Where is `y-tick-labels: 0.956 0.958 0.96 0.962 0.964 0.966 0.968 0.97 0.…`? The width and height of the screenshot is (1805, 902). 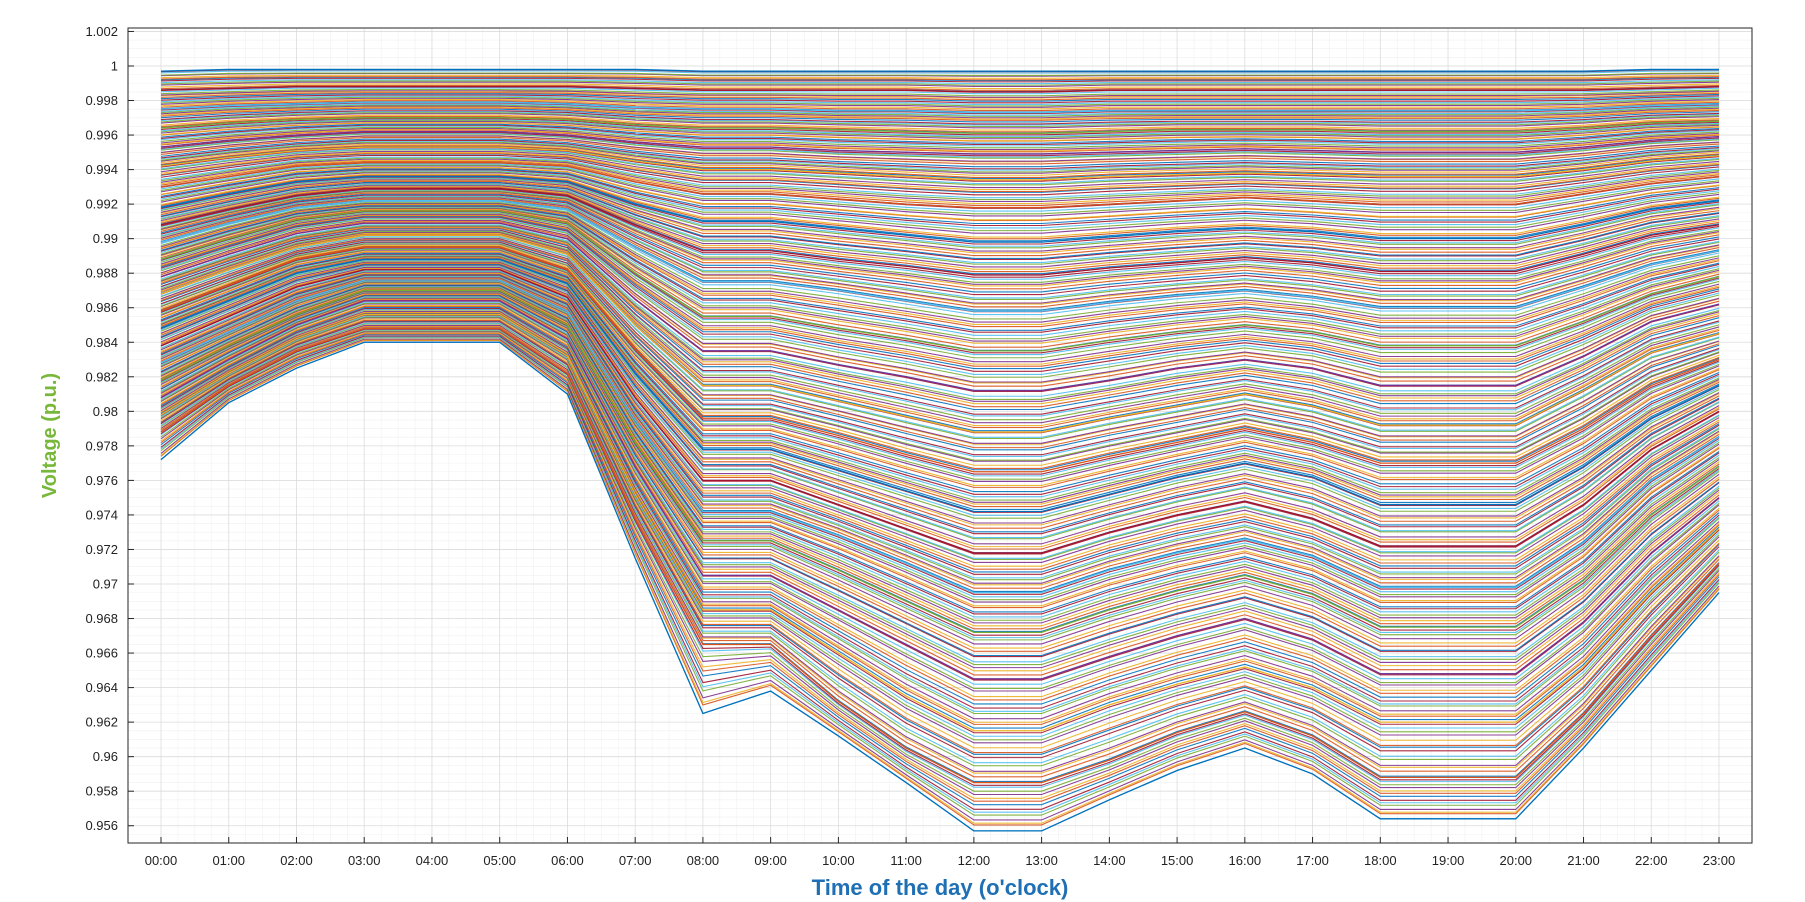
y-tick-labels: 0.956 0.958 0.96 0.962 0.964 0.966 0.968 0.97 0.… is located at coordinates (101, 428).